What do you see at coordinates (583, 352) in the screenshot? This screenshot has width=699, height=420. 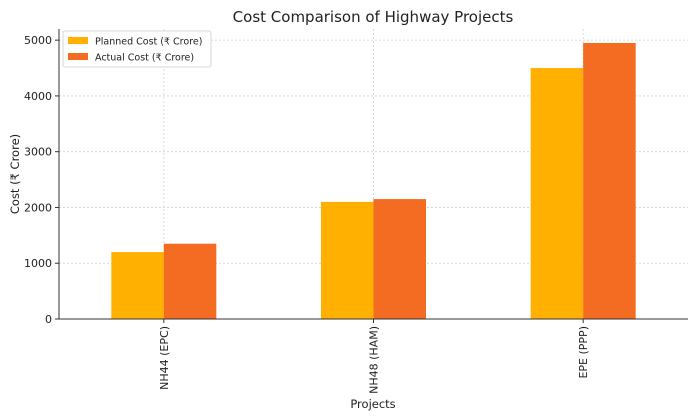 I see `x-tick-label: EPE (PPP)` at bounding box center [583, 352].